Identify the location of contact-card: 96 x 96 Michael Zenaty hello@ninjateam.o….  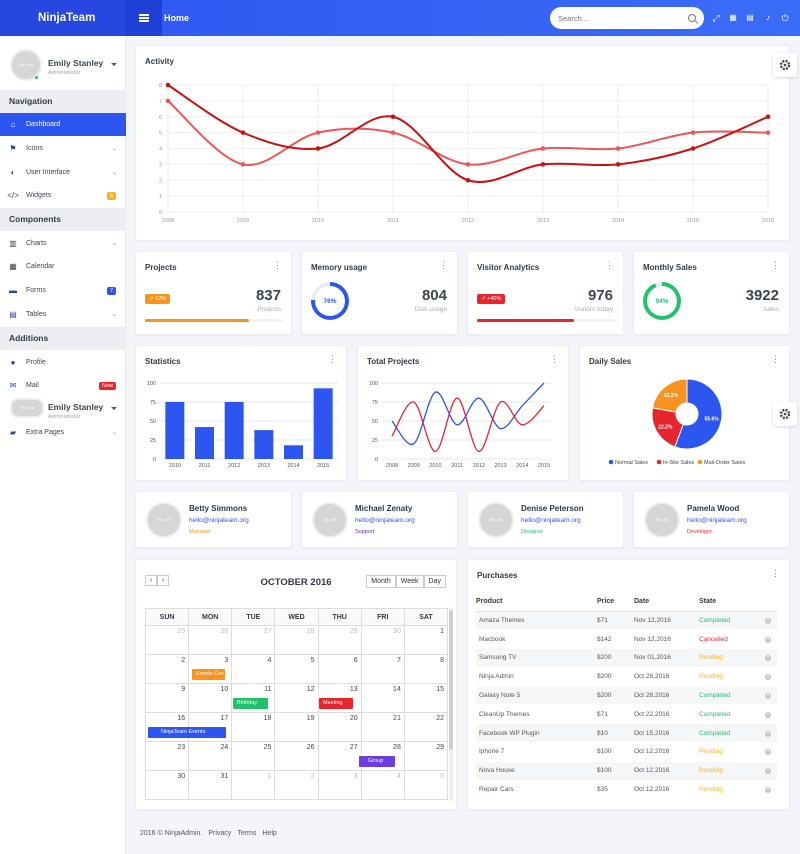
(379, 519).